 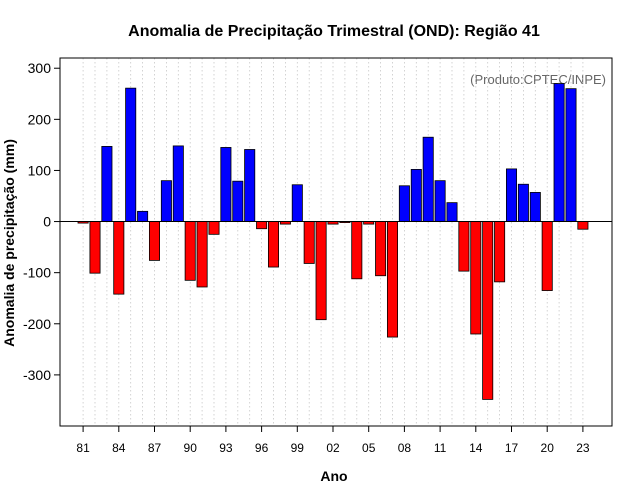 What do you see at coordinates (178, 183) in the screenshot?
I see `bar-1989` at bounding box center [178, 183].